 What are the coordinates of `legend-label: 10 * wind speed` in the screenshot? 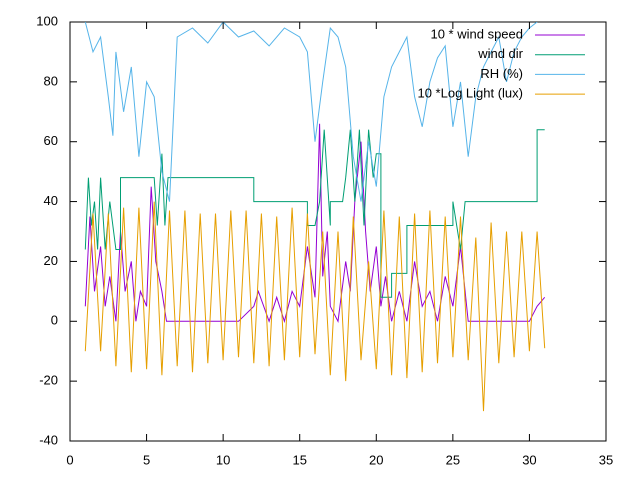 It's located at (476, 33).